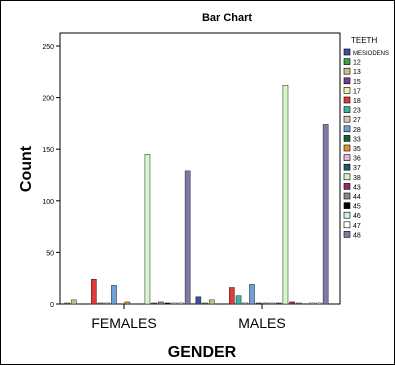 The height and width of the screenshot is (365, 395). What do you see at coordinates (123, 323) in the screenshot?
I see `x-tick-label: FEMALES` at bounding box center [123, 323].